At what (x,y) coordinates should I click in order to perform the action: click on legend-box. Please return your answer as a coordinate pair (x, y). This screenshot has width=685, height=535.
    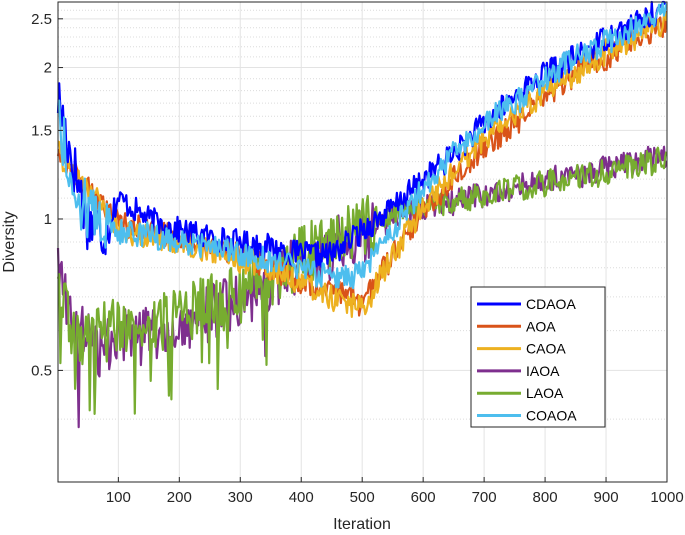
    Looking at the image, I should click on (538, 357).